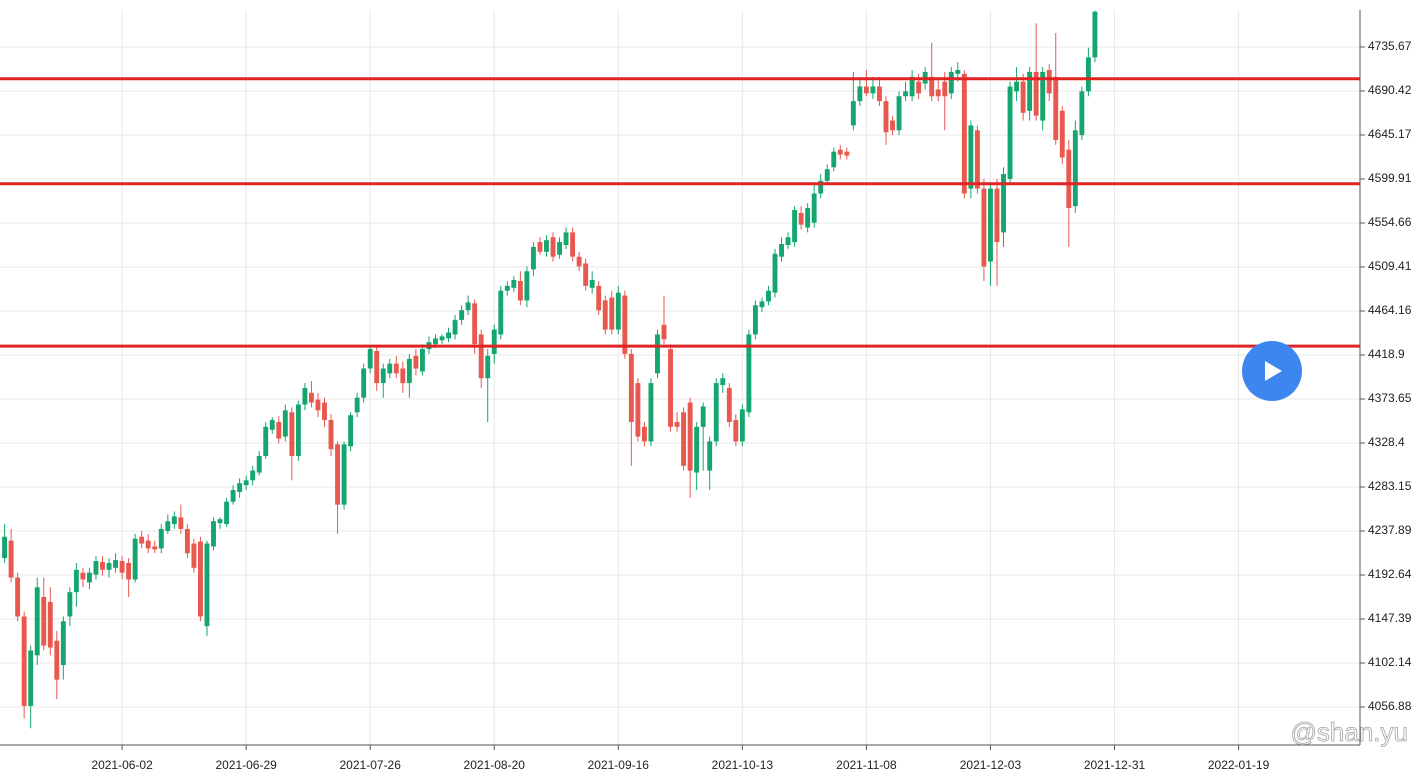 The height and width of the screenshot is (776, 1422). I want to click on play-button, so click(1272, 371).